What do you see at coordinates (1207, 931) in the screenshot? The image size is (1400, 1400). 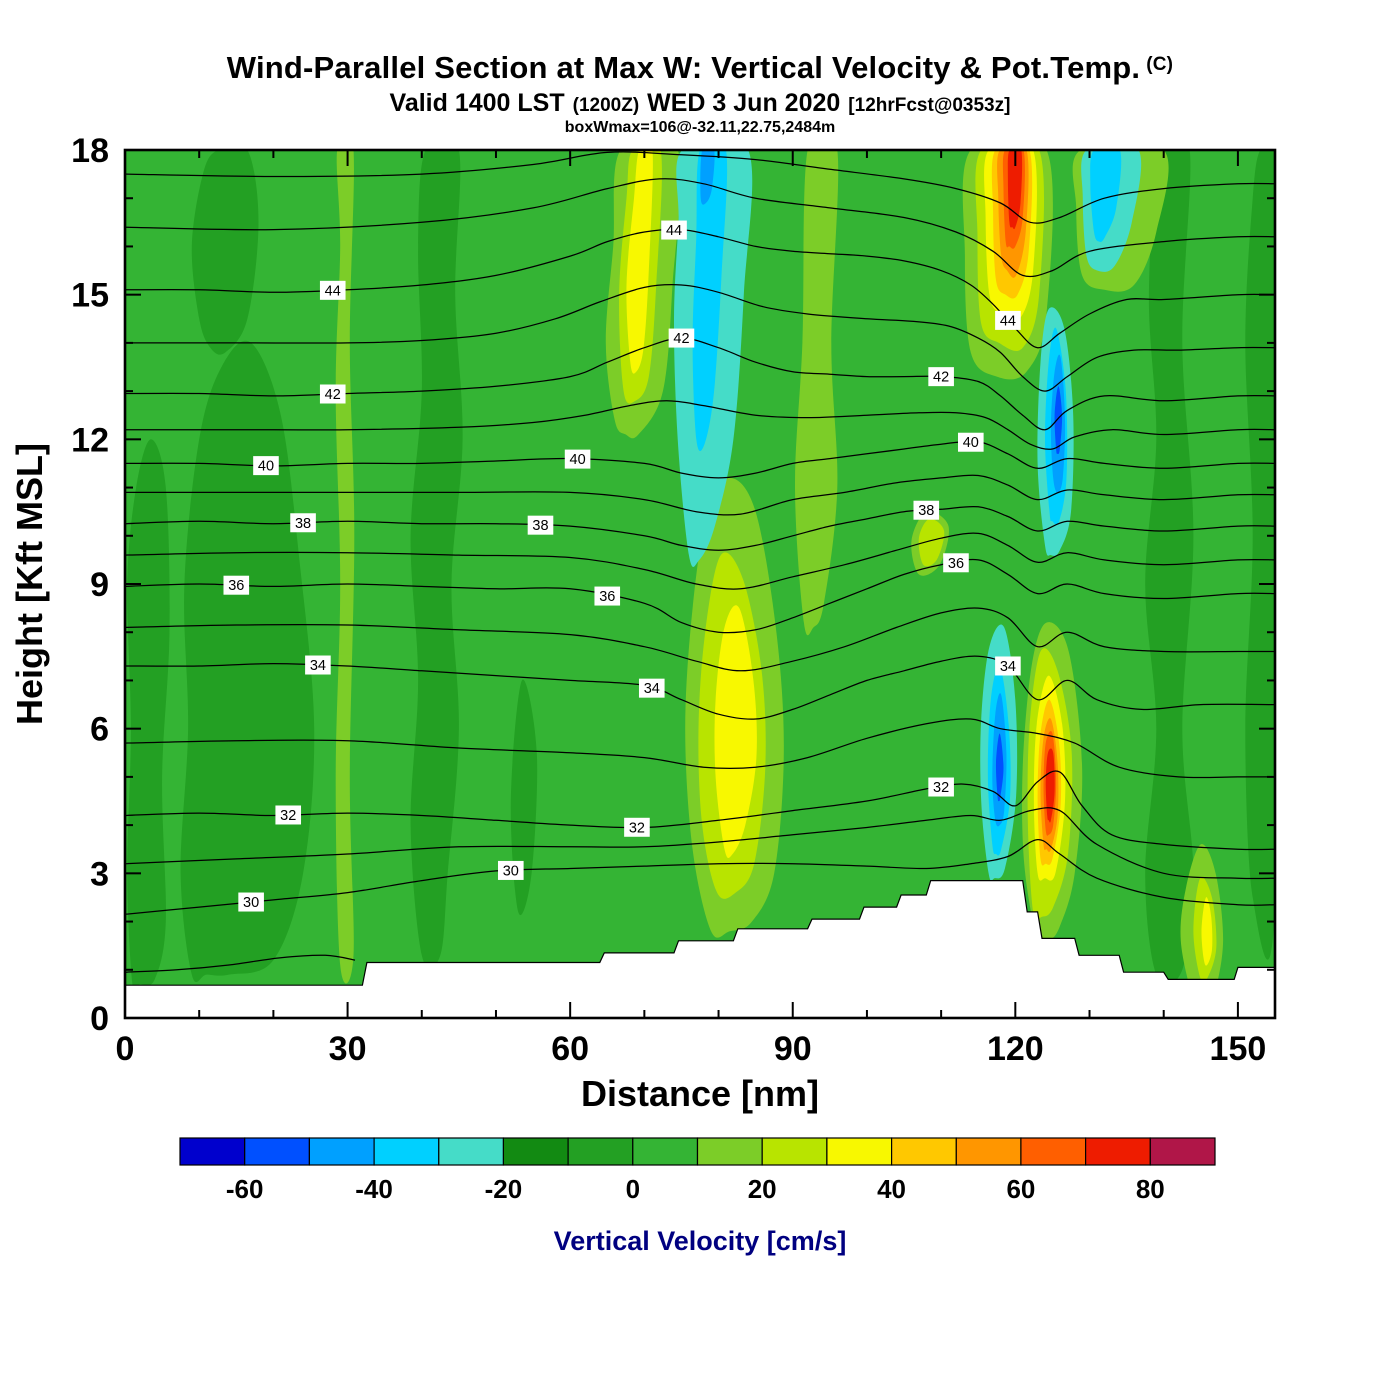 I see `fill-region-y-right-sliver` at bounding box center [1207, 931].